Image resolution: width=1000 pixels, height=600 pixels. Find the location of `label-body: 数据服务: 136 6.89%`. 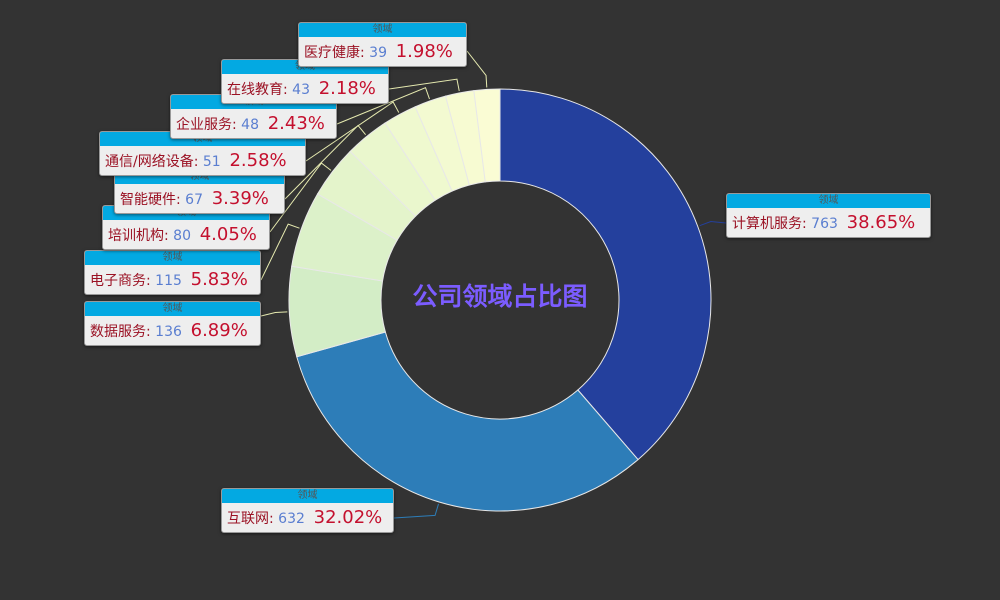

label-body: 数据服务: 136 6.89% is located at coordinates (172, 330).